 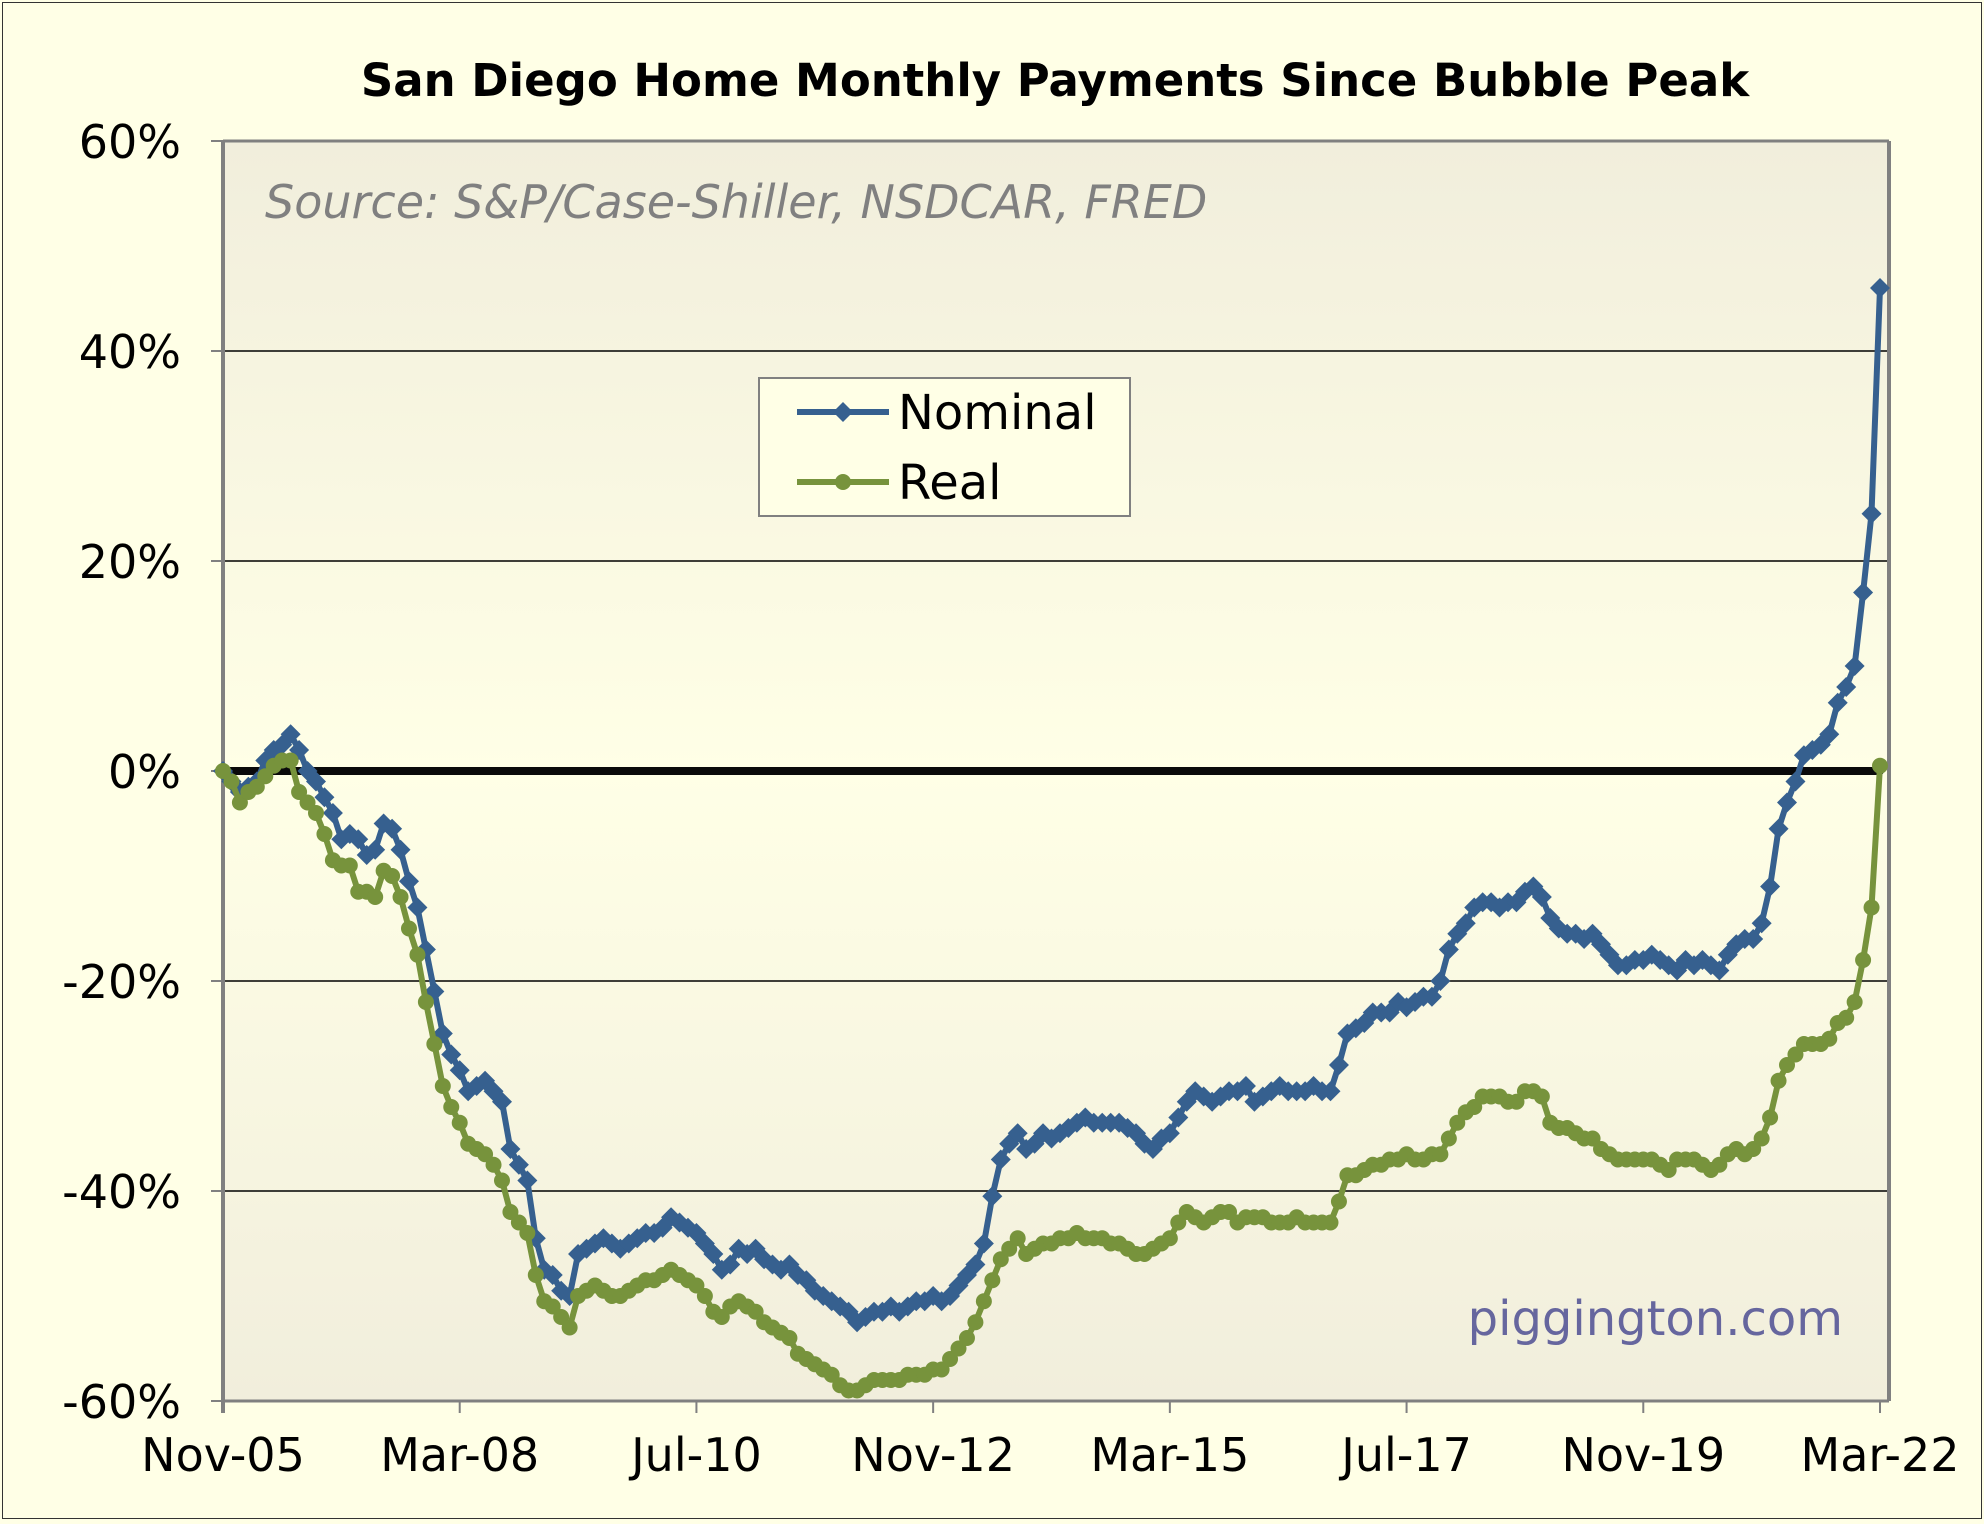 I want to click on legend-label-real: Real, so click(x=949, y=483).